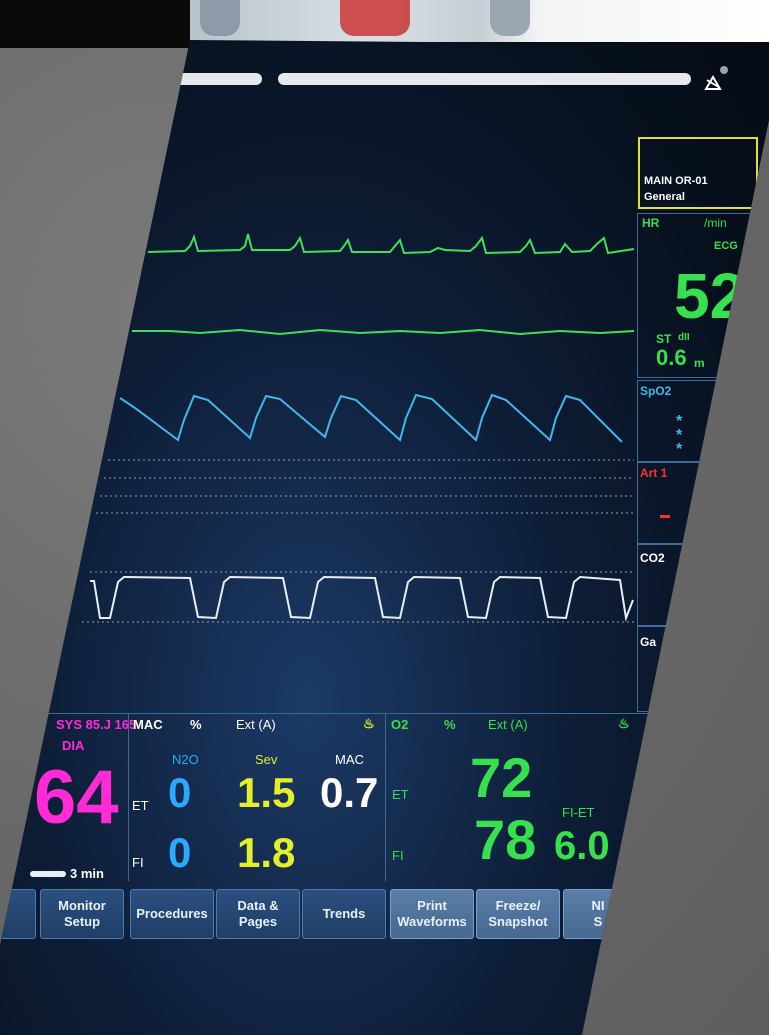 The width and height of the screenshot is (769, 1035). Describe the element at coordinates (648, 642) in the screenshot. I see `gas-label: Ga` at that location.